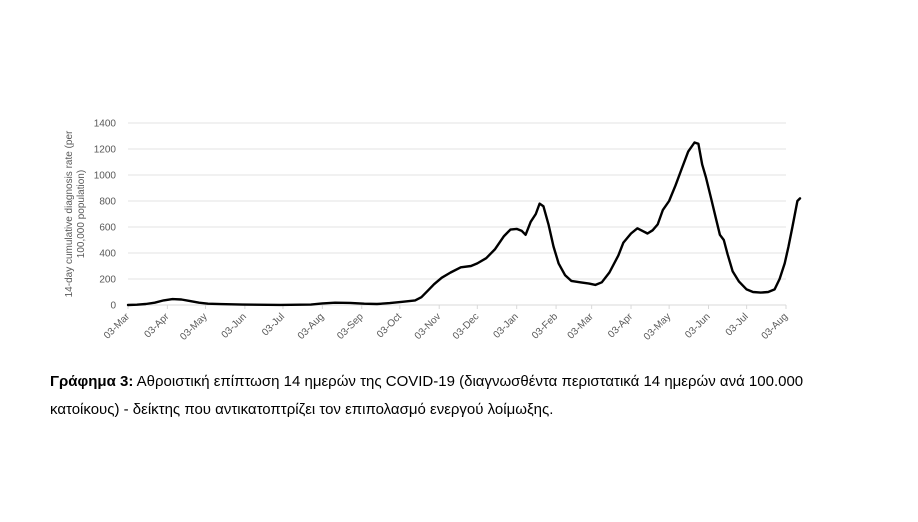 This screenshot has height=522, width=918. I want to click on x-tick-label: 03-Dec, so click(466, 326).